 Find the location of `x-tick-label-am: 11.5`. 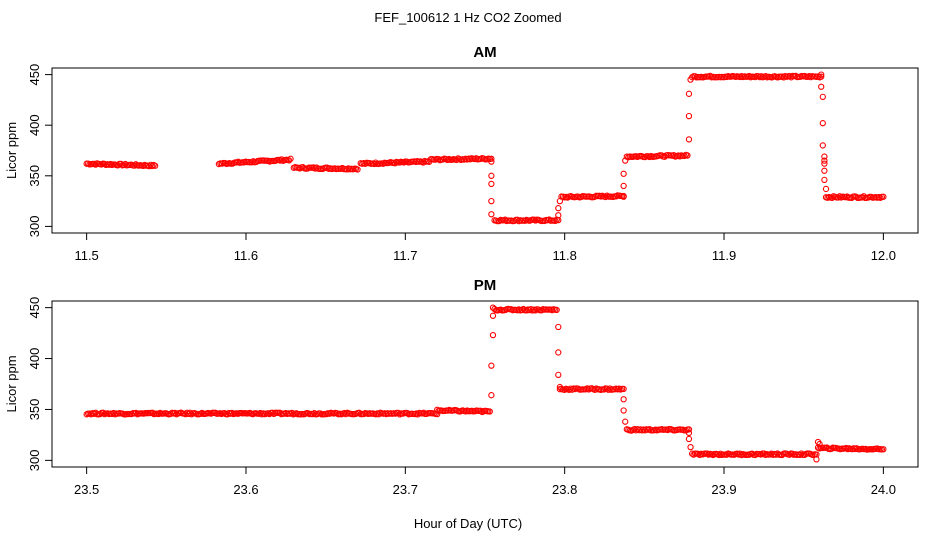

x-tick-label-am: 11.5 is located at coordinates (86, 255).